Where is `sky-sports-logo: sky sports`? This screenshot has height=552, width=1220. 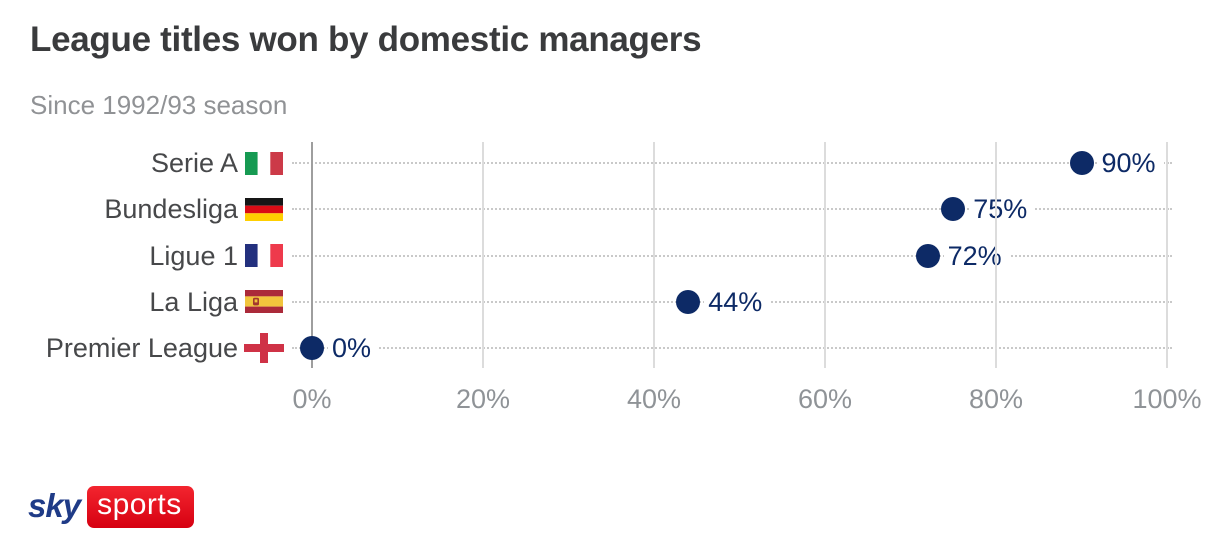 sky-sports-logo: sky sports is located at coordinates (111, 507).